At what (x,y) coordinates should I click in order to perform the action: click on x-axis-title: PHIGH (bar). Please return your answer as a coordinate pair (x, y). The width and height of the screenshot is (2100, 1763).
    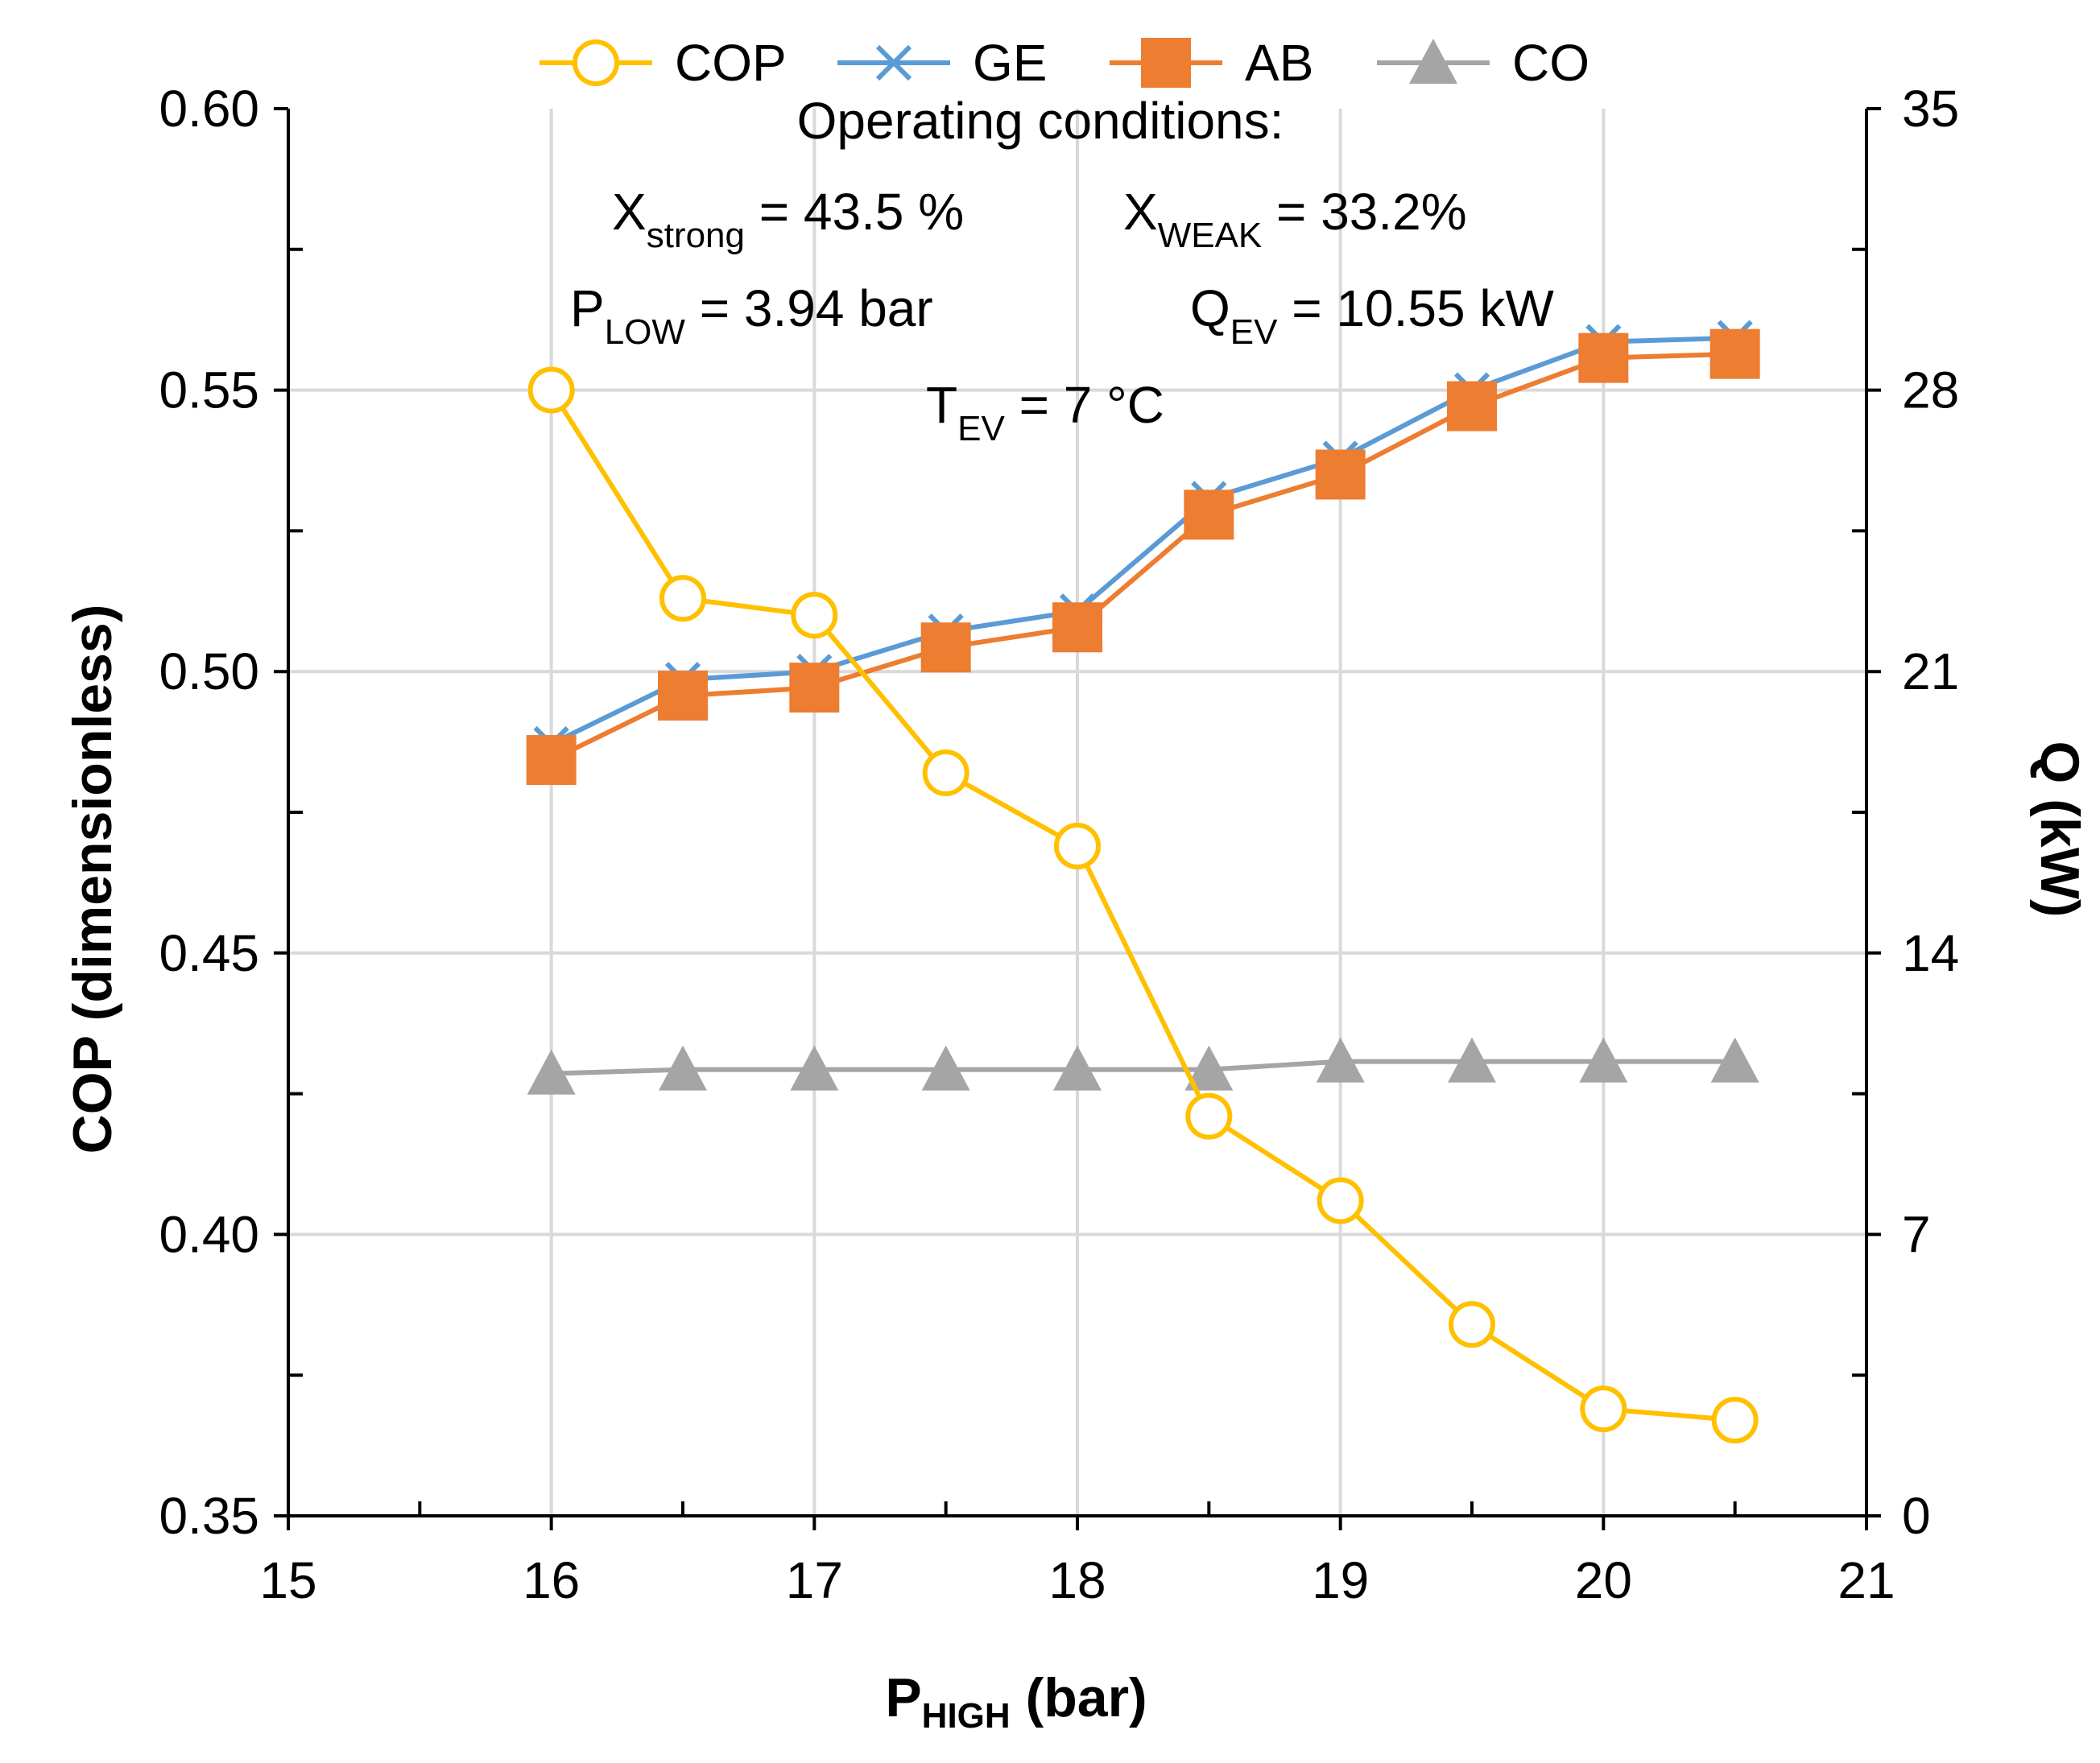
    Looking at the image, I should click on (1016, 1701).